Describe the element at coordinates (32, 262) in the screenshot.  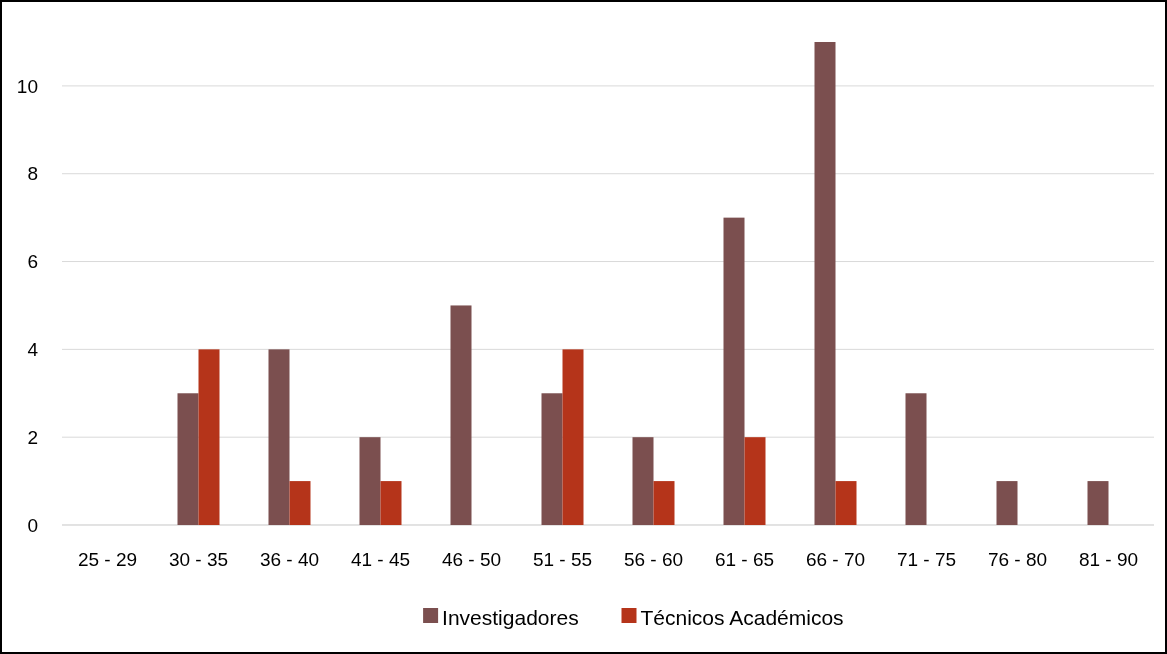
I see `y-tick-label: 6` at that location.